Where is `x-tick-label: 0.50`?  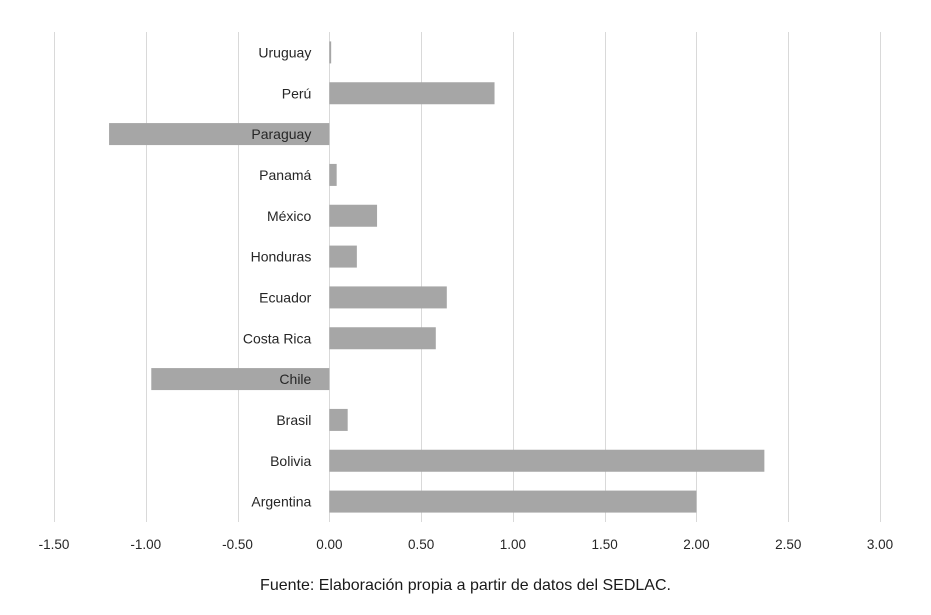 x-tick-label: 0.50 is located at coordinates (421, 544).